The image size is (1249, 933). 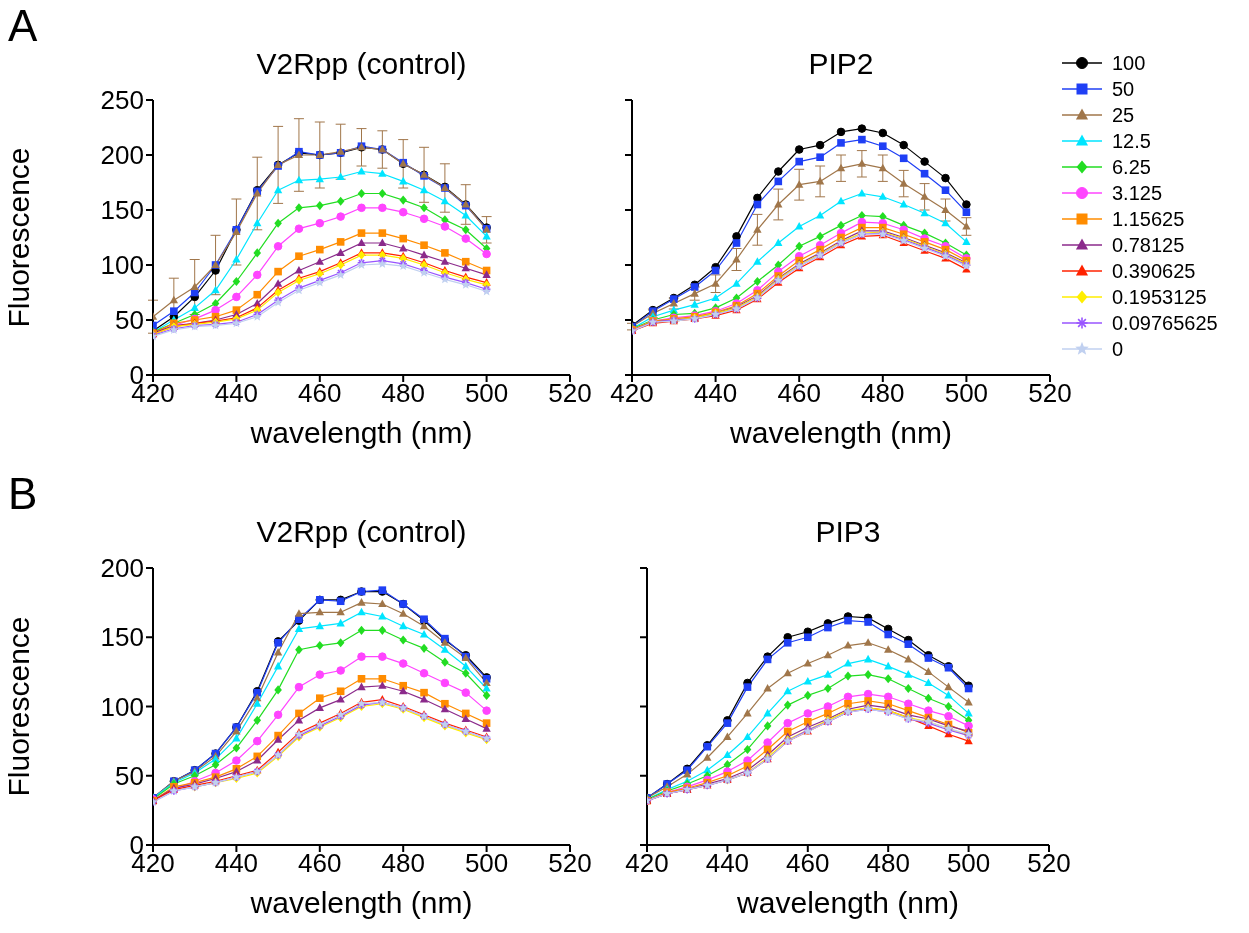 I want to click on text: A, so click(x=23, y=25).